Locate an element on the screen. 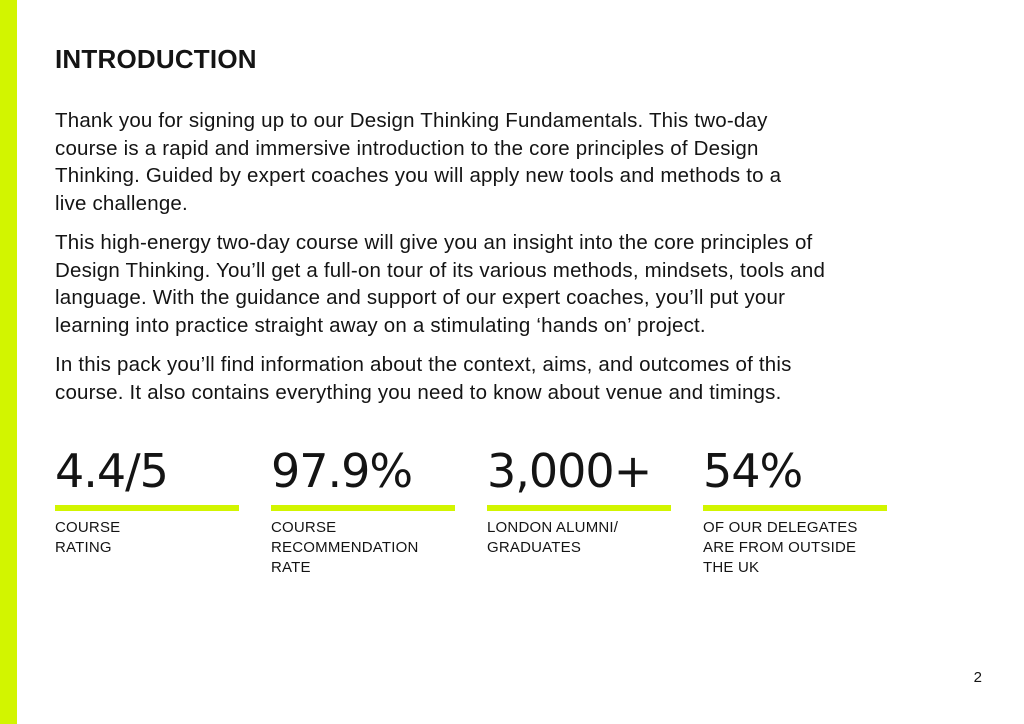 Image resolution: width=1024 pixels, height=724 pixels. stat-label: COURSE RECOMMENDATION RATE is located at coordinates (345, 547).